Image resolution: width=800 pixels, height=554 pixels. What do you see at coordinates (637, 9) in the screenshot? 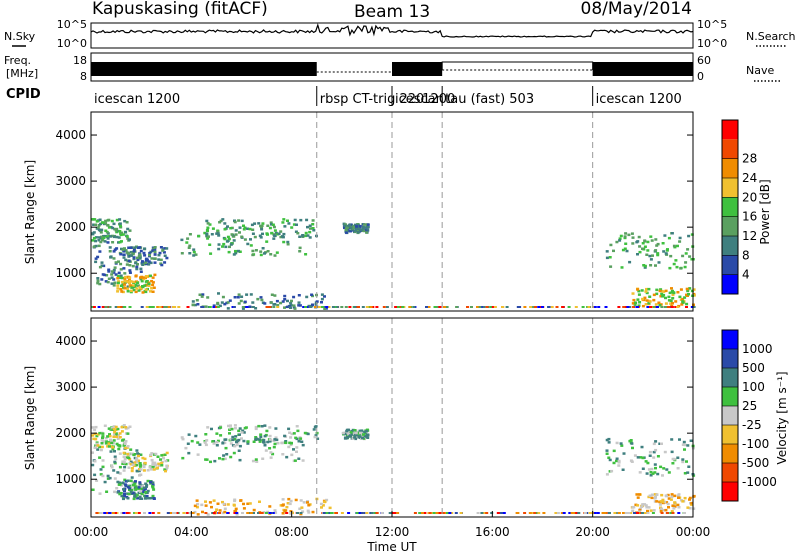
I see `date-label: 08/May/2014` at bounding box center [637, 9].